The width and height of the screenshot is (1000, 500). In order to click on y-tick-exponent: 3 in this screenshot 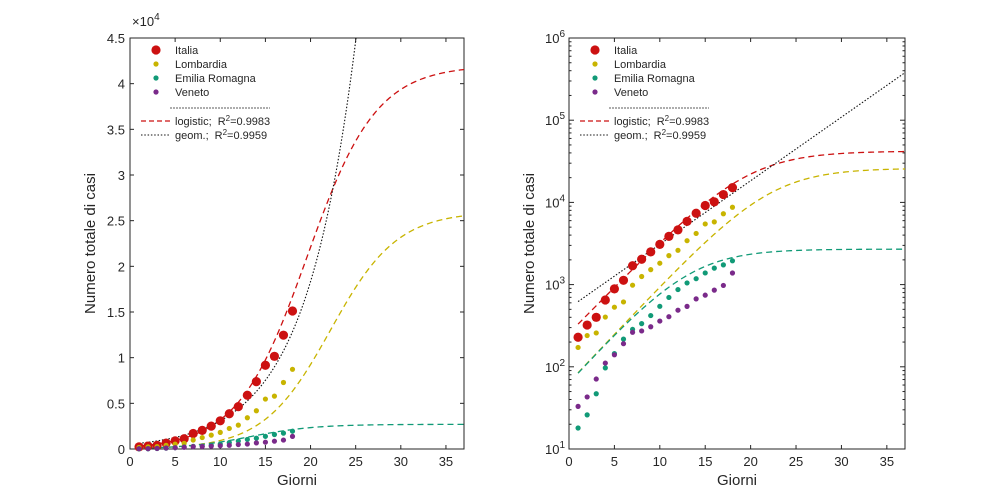, I will do `click(562, 281)`.